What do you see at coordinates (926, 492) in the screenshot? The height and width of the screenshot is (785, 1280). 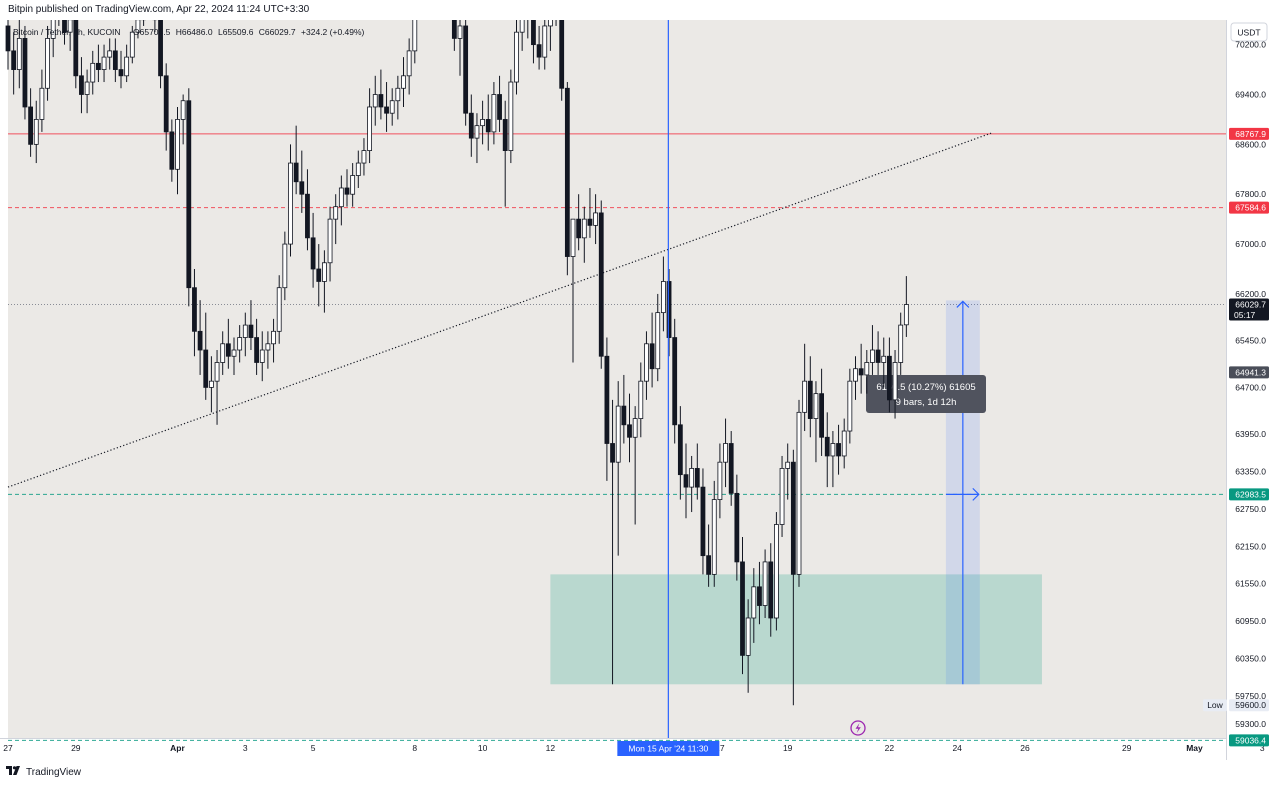 I see `measure-tool: 6160.5 (10.27%) 61605 9 bars, 1d 12h` at bounding box center [926, 492].